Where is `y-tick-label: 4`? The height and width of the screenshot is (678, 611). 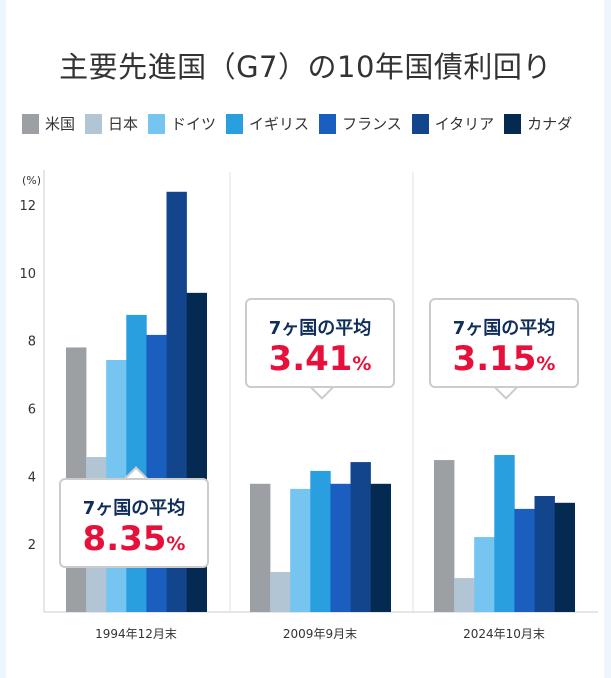 y-tick-label: 4 is located at coordinates (32, 477).